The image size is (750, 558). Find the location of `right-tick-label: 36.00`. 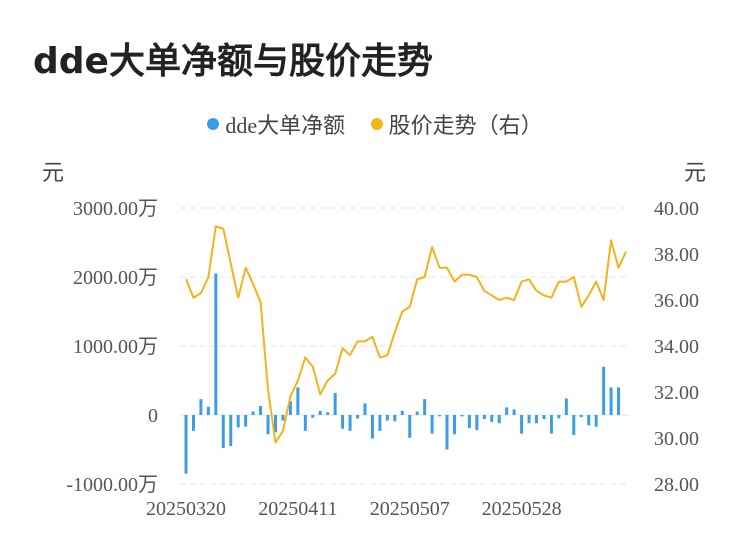

right-tick-label: 36.00 is located at coordinates (676, 301).